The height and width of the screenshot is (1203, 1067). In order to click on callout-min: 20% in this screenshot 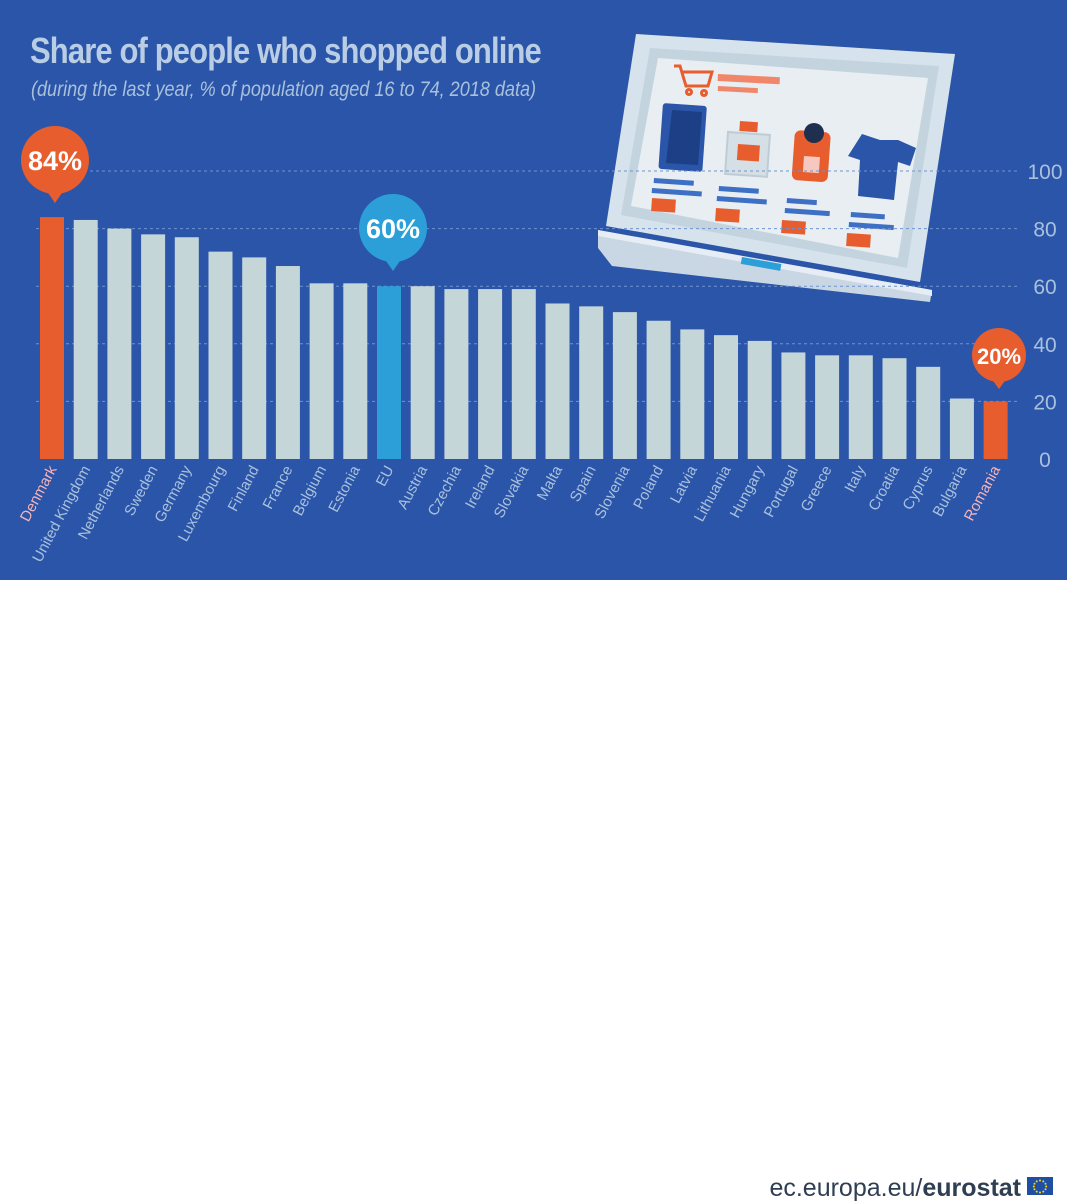, I will do `click(999, 358)`.